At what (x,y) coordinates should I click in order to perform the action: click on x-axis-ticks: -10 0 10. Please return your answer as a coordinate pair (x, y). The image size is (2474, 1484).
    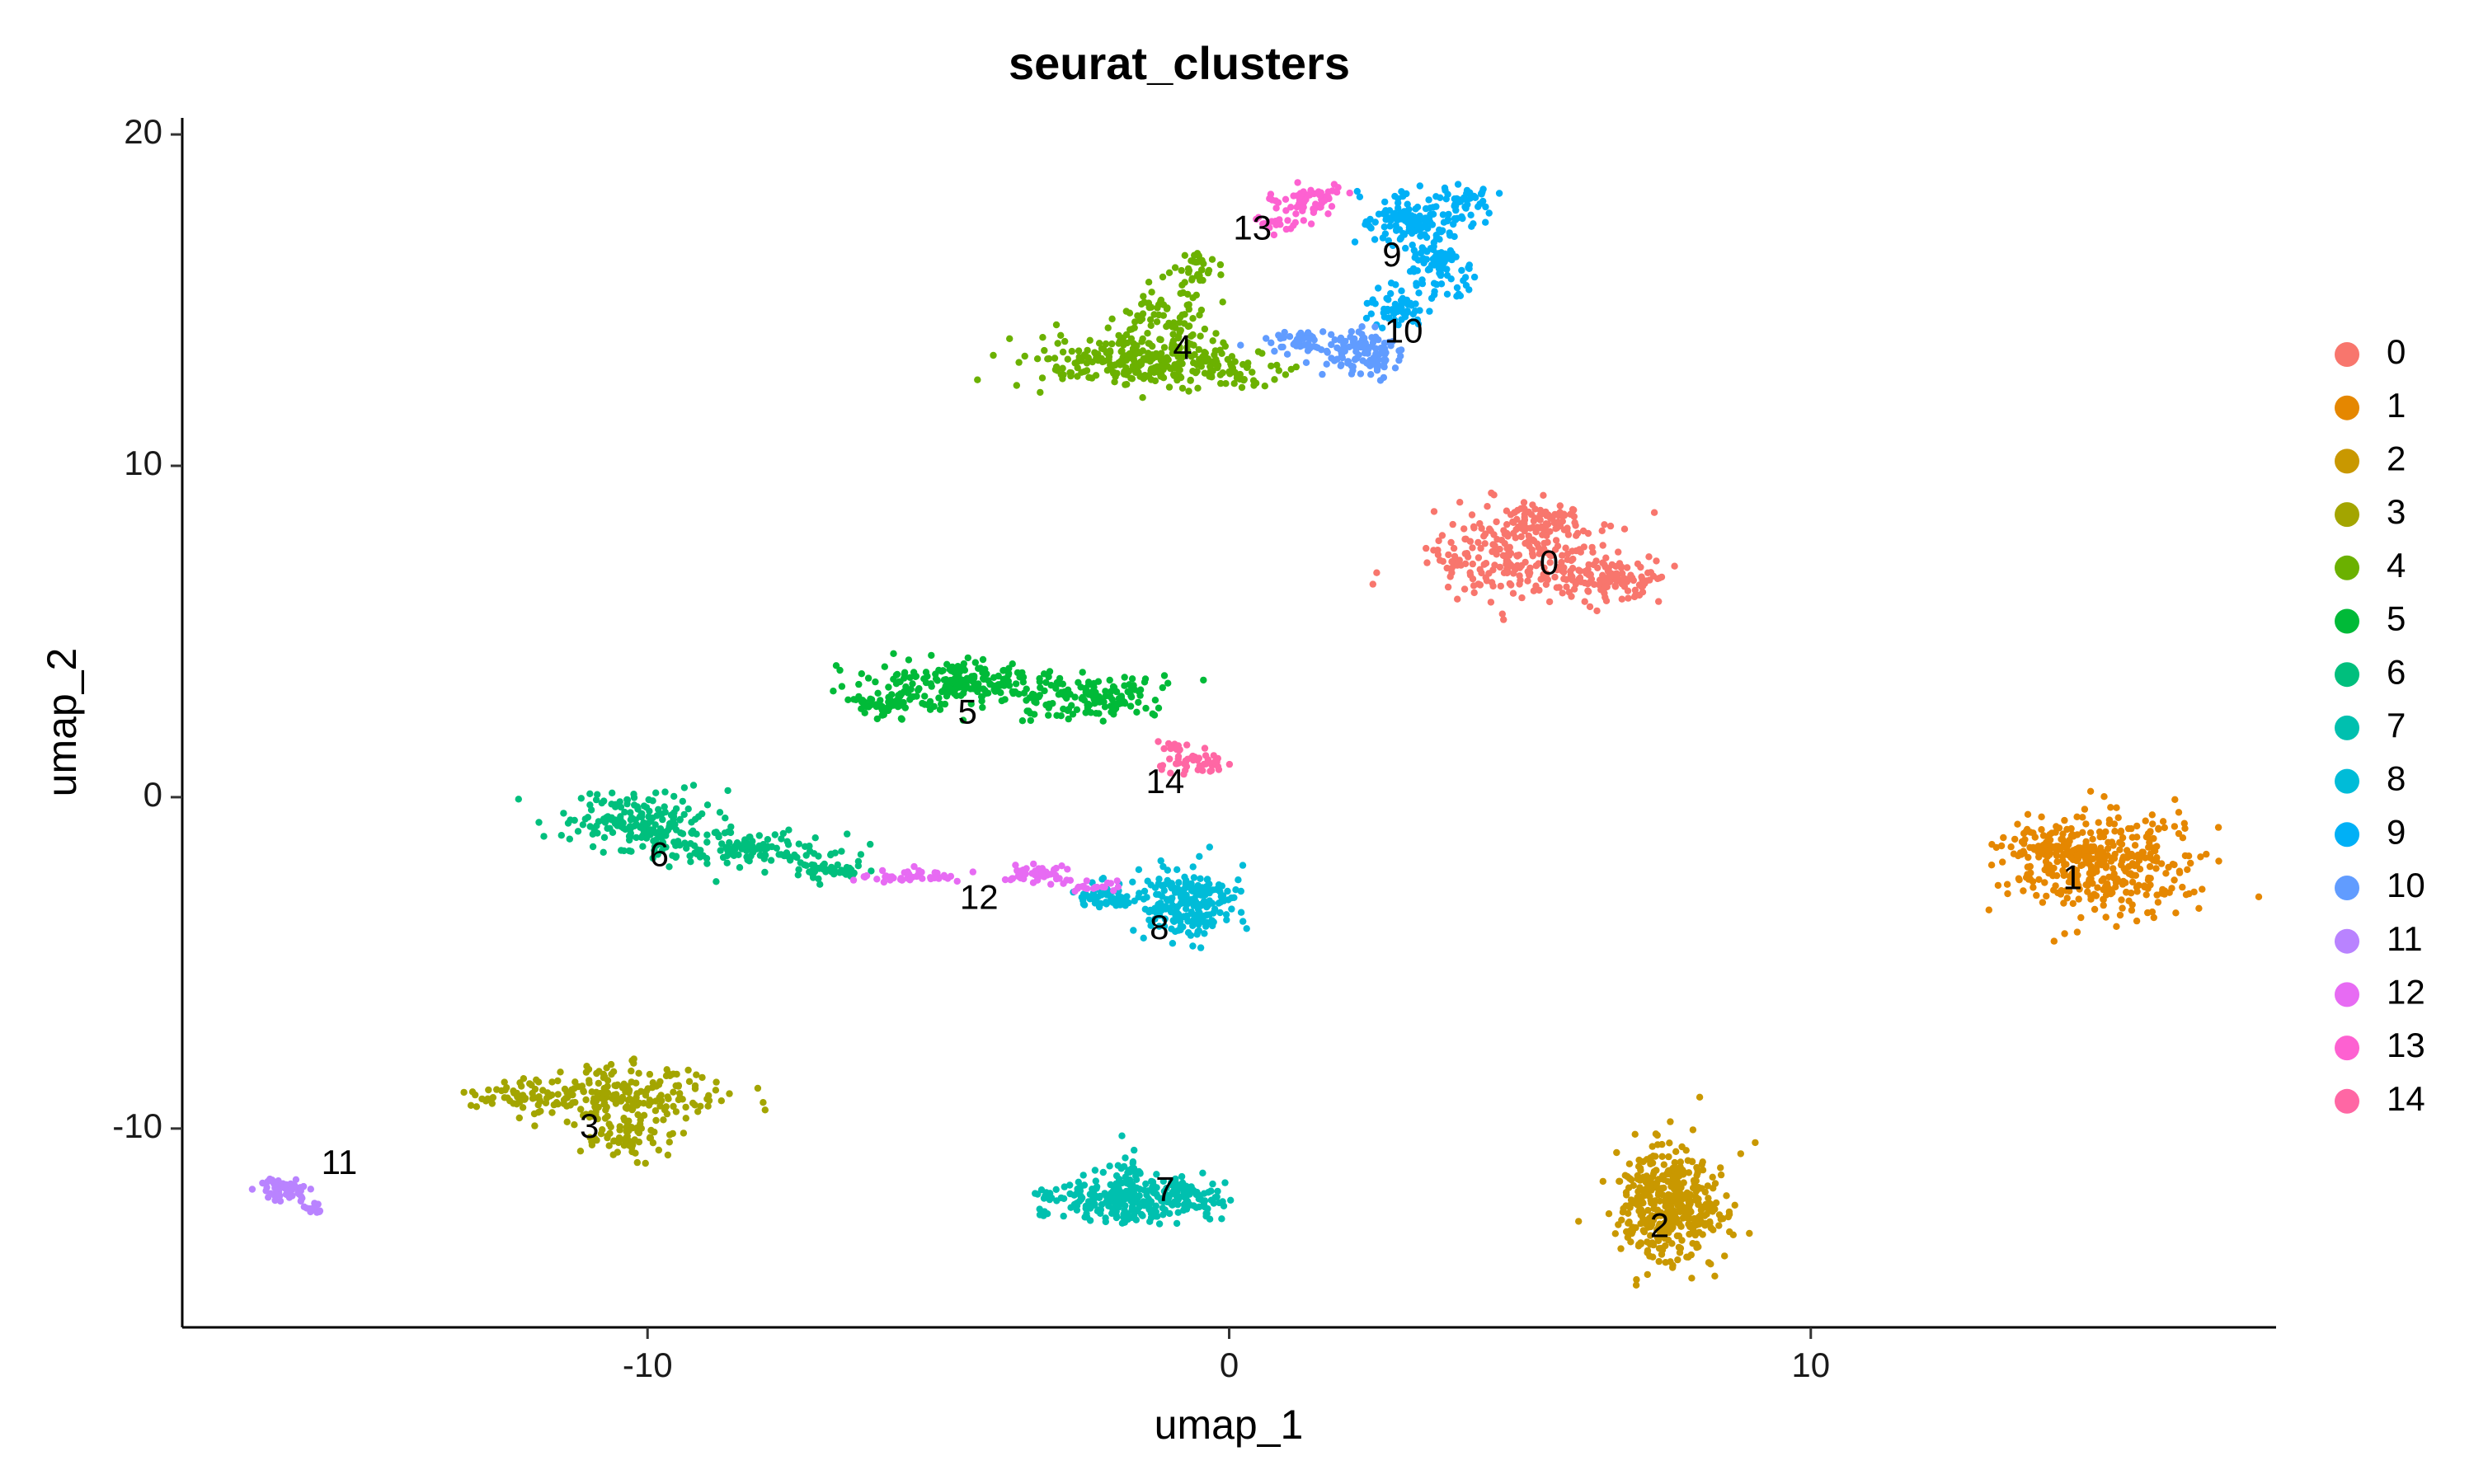
    Looking at the image, I should click on (1226, 1355).